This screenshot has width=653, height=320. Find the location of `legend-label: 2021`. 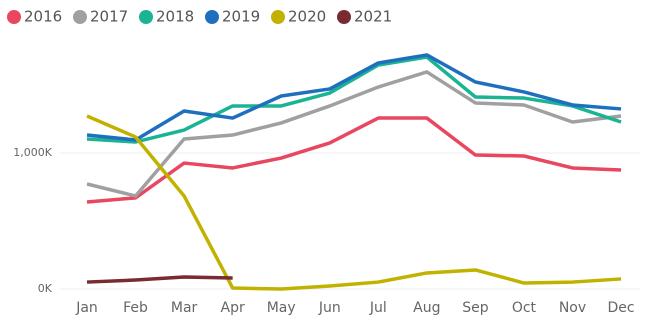

legend-label: 2021 is located at coordinates (373, 17).